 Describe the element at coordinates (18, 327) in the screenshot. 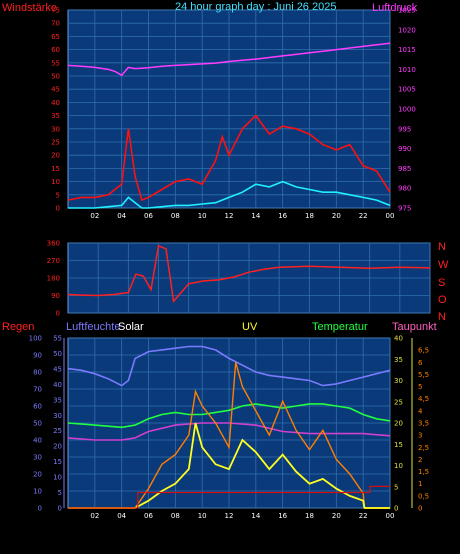

I see `regen-label: Regen` at that location.